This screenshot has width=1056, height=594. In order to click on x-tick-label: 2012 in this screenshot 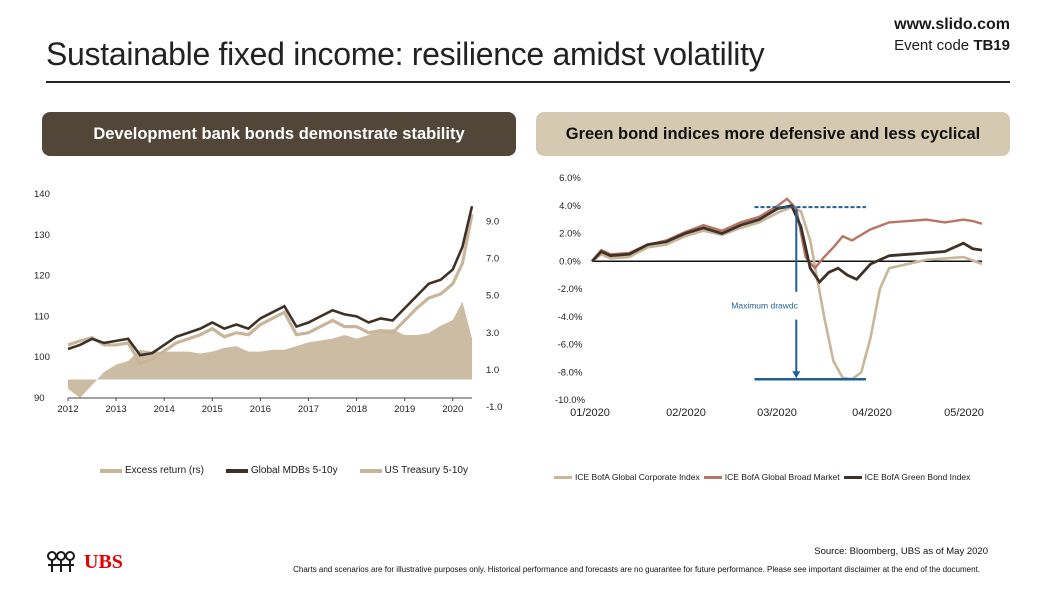, I will do `click(67, 409)`.